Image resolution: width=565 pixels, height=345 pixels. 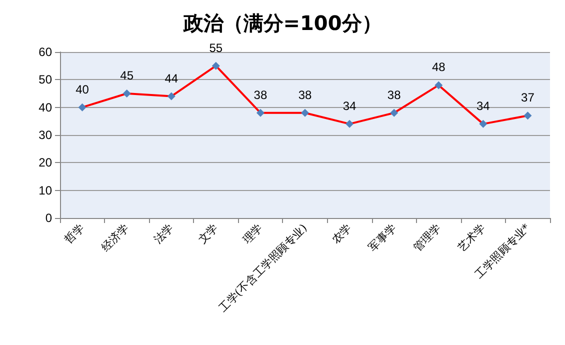 I want to click on data-label: 40, so click(x=83, y=89).